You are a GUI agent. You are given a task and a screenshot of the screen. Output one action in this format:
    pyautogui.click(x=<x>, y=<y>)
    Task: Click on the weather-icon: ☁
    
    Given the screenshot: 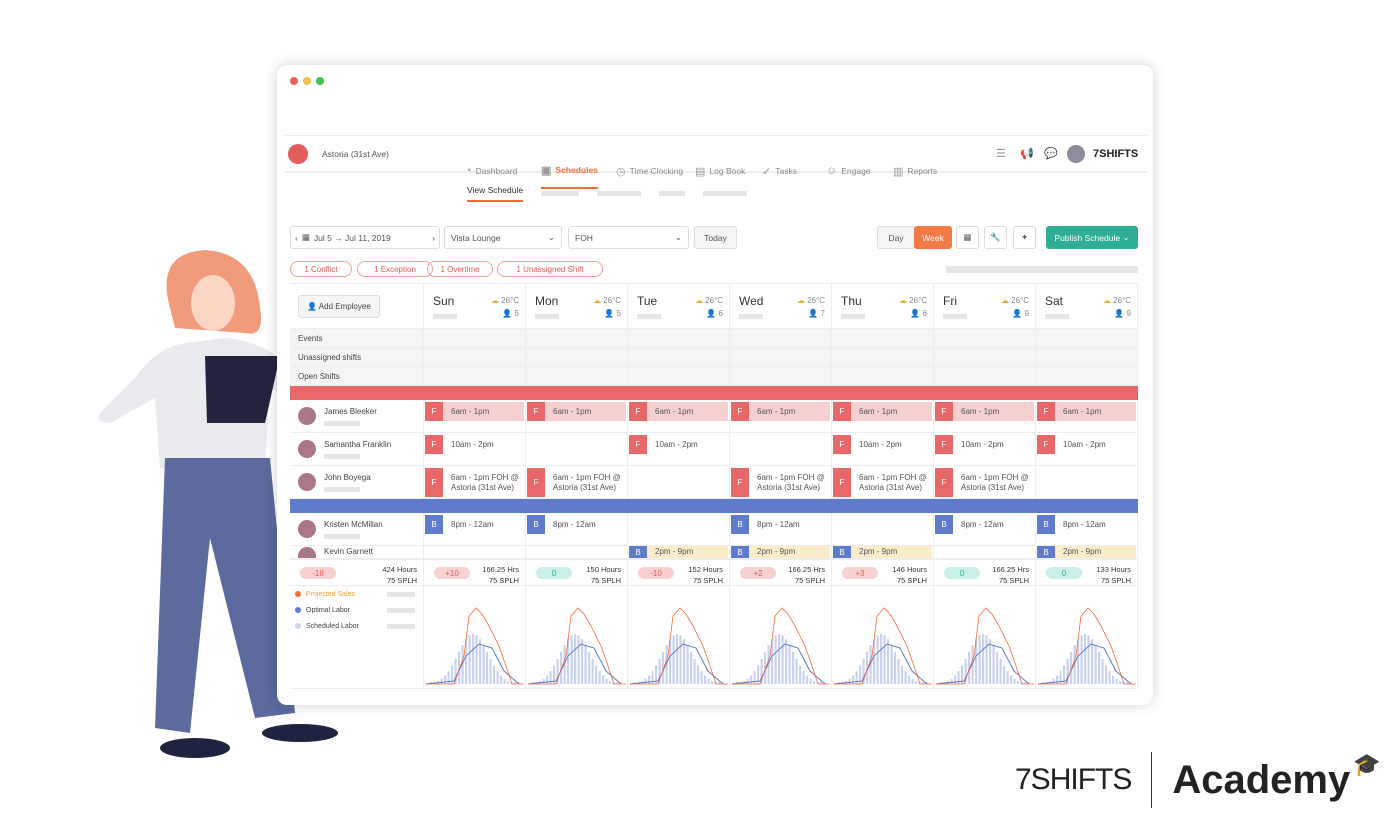 What is the action you would take?
    pyautogui.click(x=494, y=300)
    